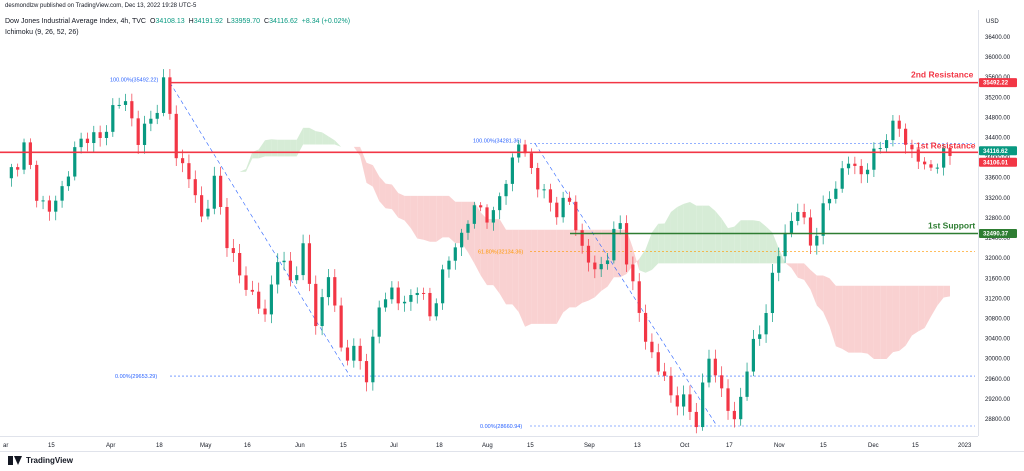 The width and height of the screenshot is (1024, 471). What do you see at coordinates (998, 319) in the screenshot?
I see `price-tick-label: 30800.00` at bounding box center [998, 319].